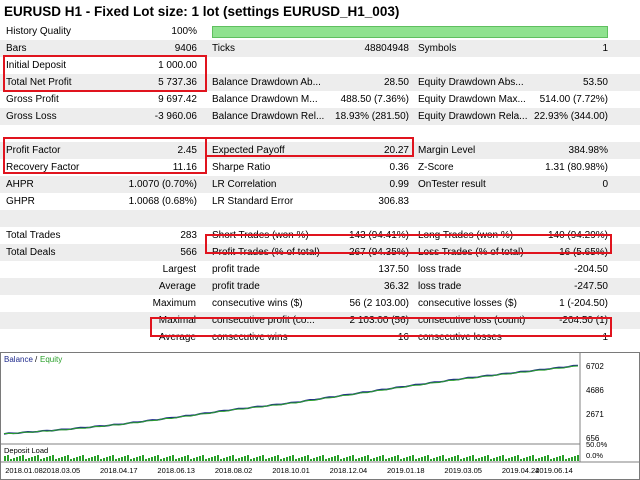  I want to click on x-tick-label: 2018.10.01, so click(291, 470).